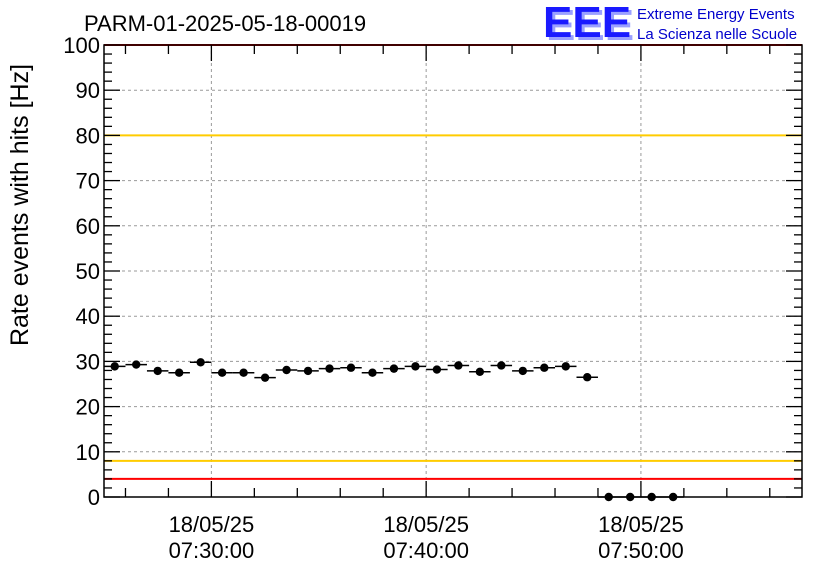 This screenshot has height=572, width=836. I want to click on y-tick-label: 60, so click(88, 226).